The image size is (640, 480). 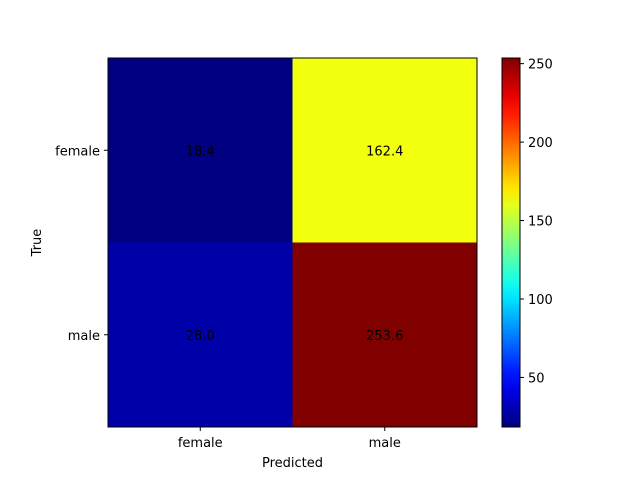 What do you see at coordinates (200, 443) in the screenshot?
I see `x-tick-label: female` at bounding box center [200, 443].